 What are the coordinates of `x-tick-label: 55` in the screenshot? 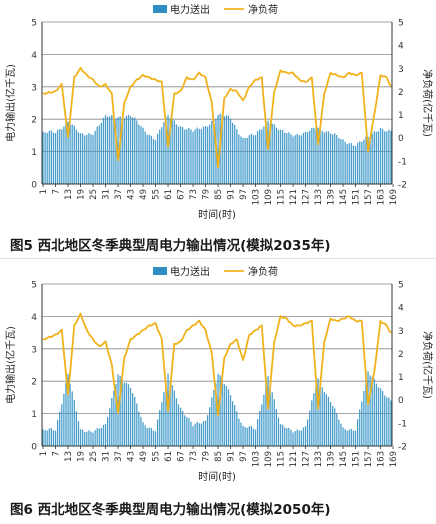 It's located at (157, 194).